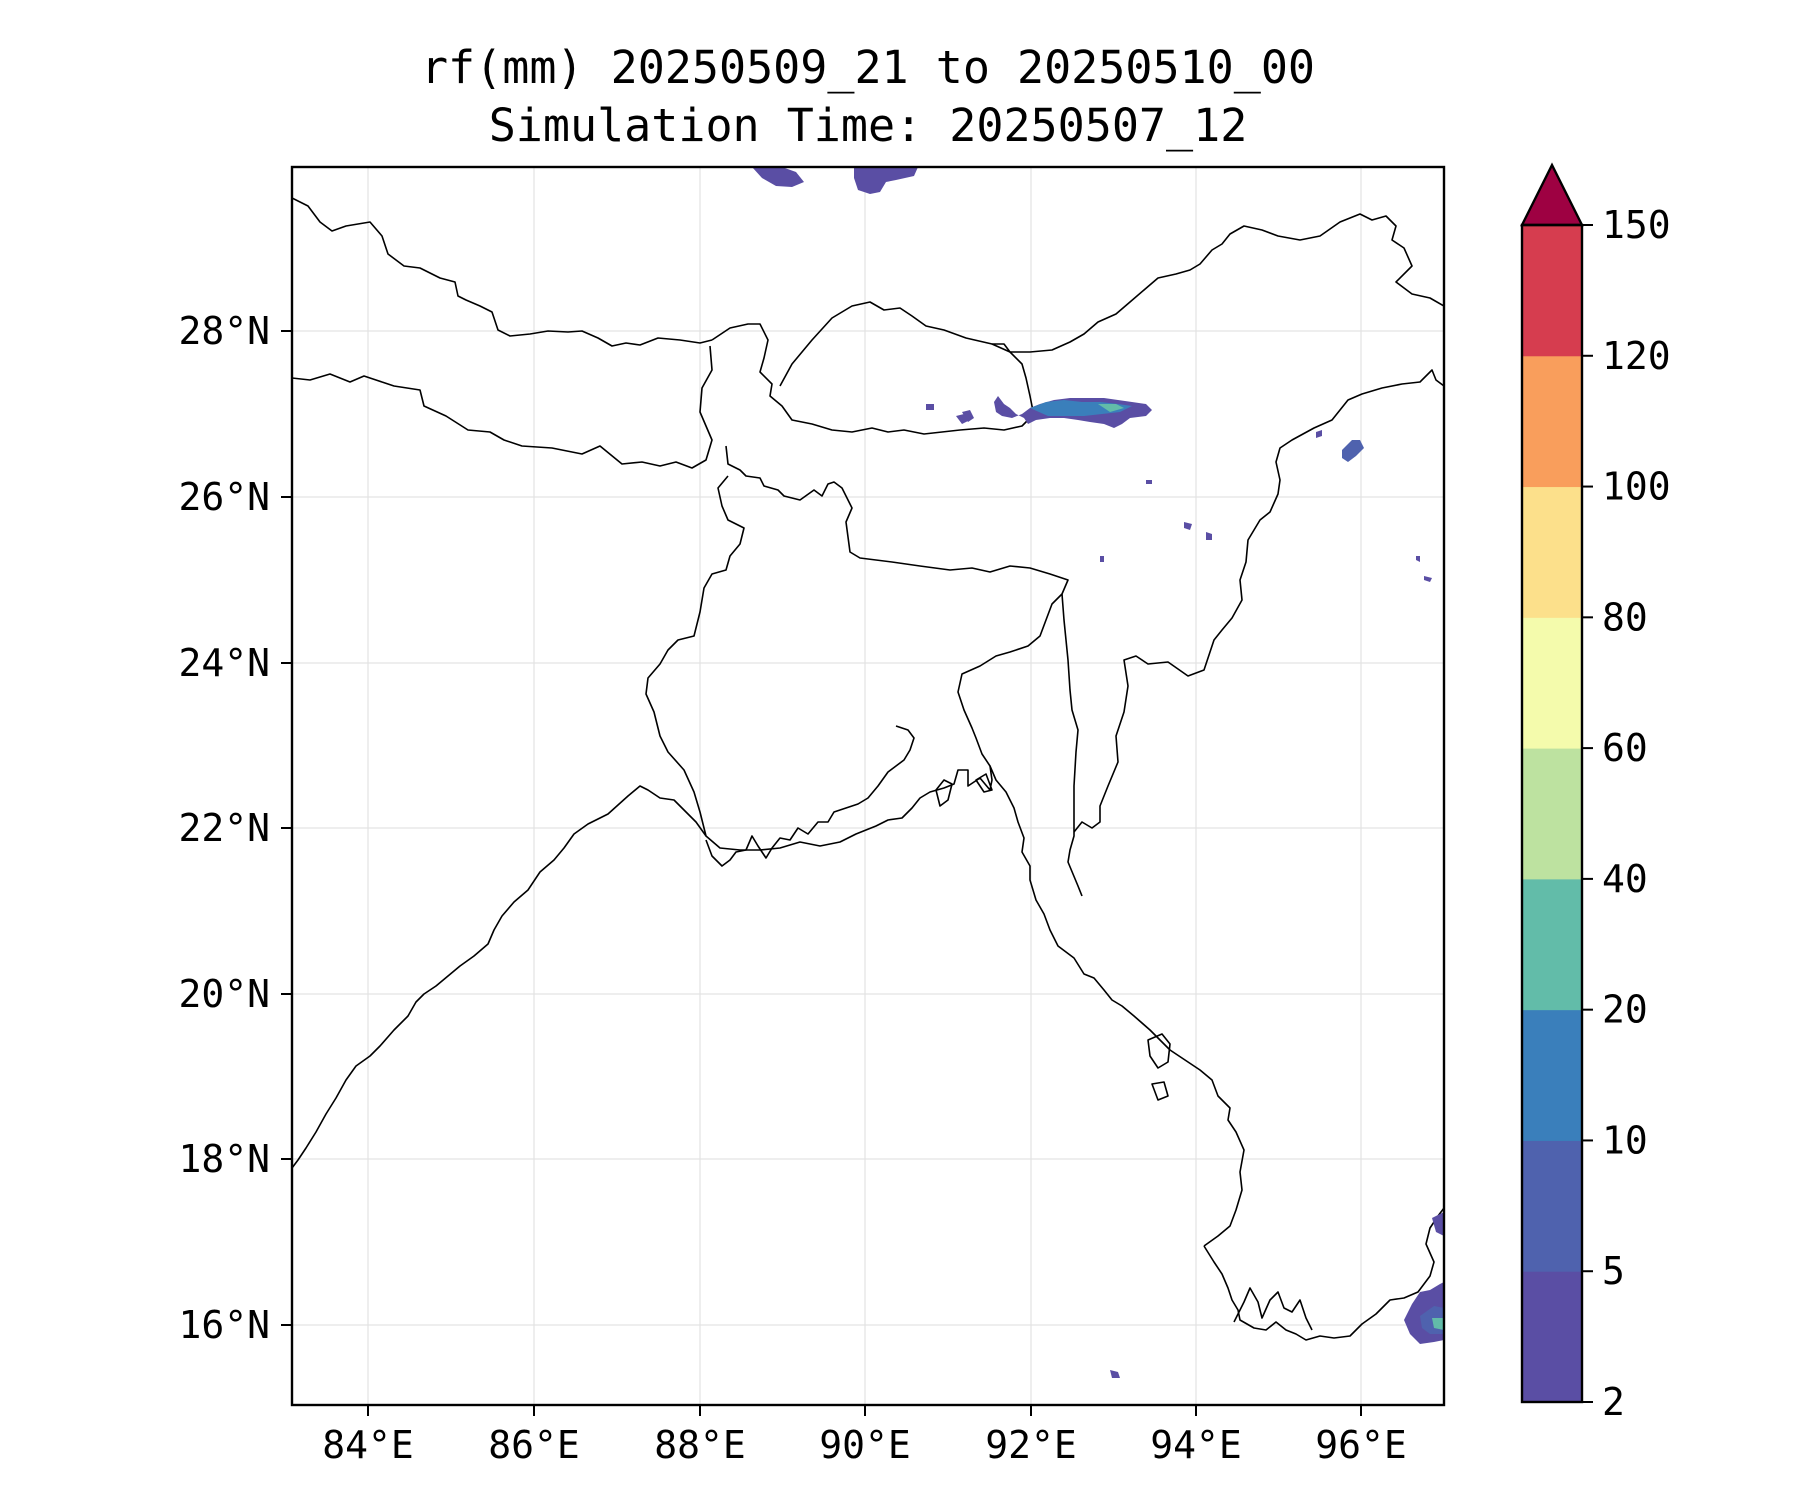  I want to click on bhutan-north, so click(907, 359).